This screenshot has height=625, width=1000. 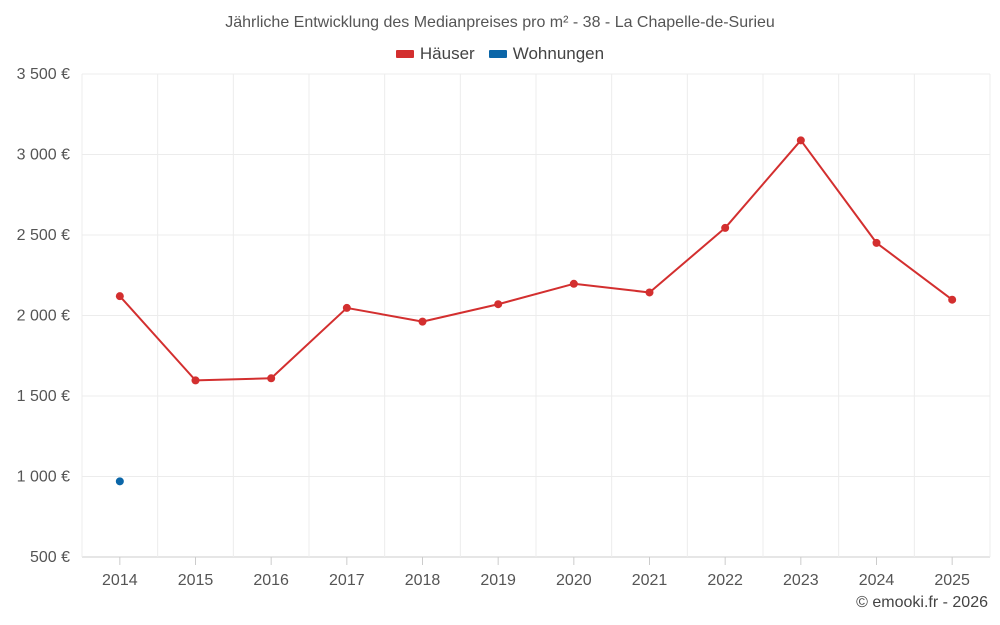 I want to click on y-tick-label: 500 €, so click(x=50, y=557).